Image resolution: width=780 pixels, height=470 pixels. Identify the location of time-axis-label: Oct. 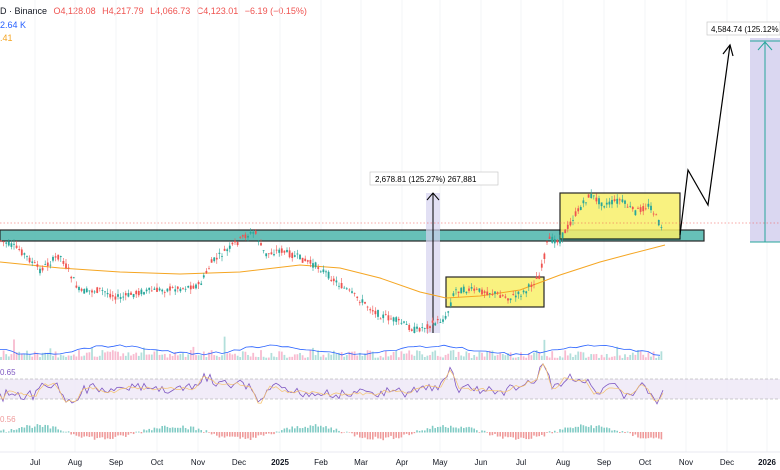
(645, 462).